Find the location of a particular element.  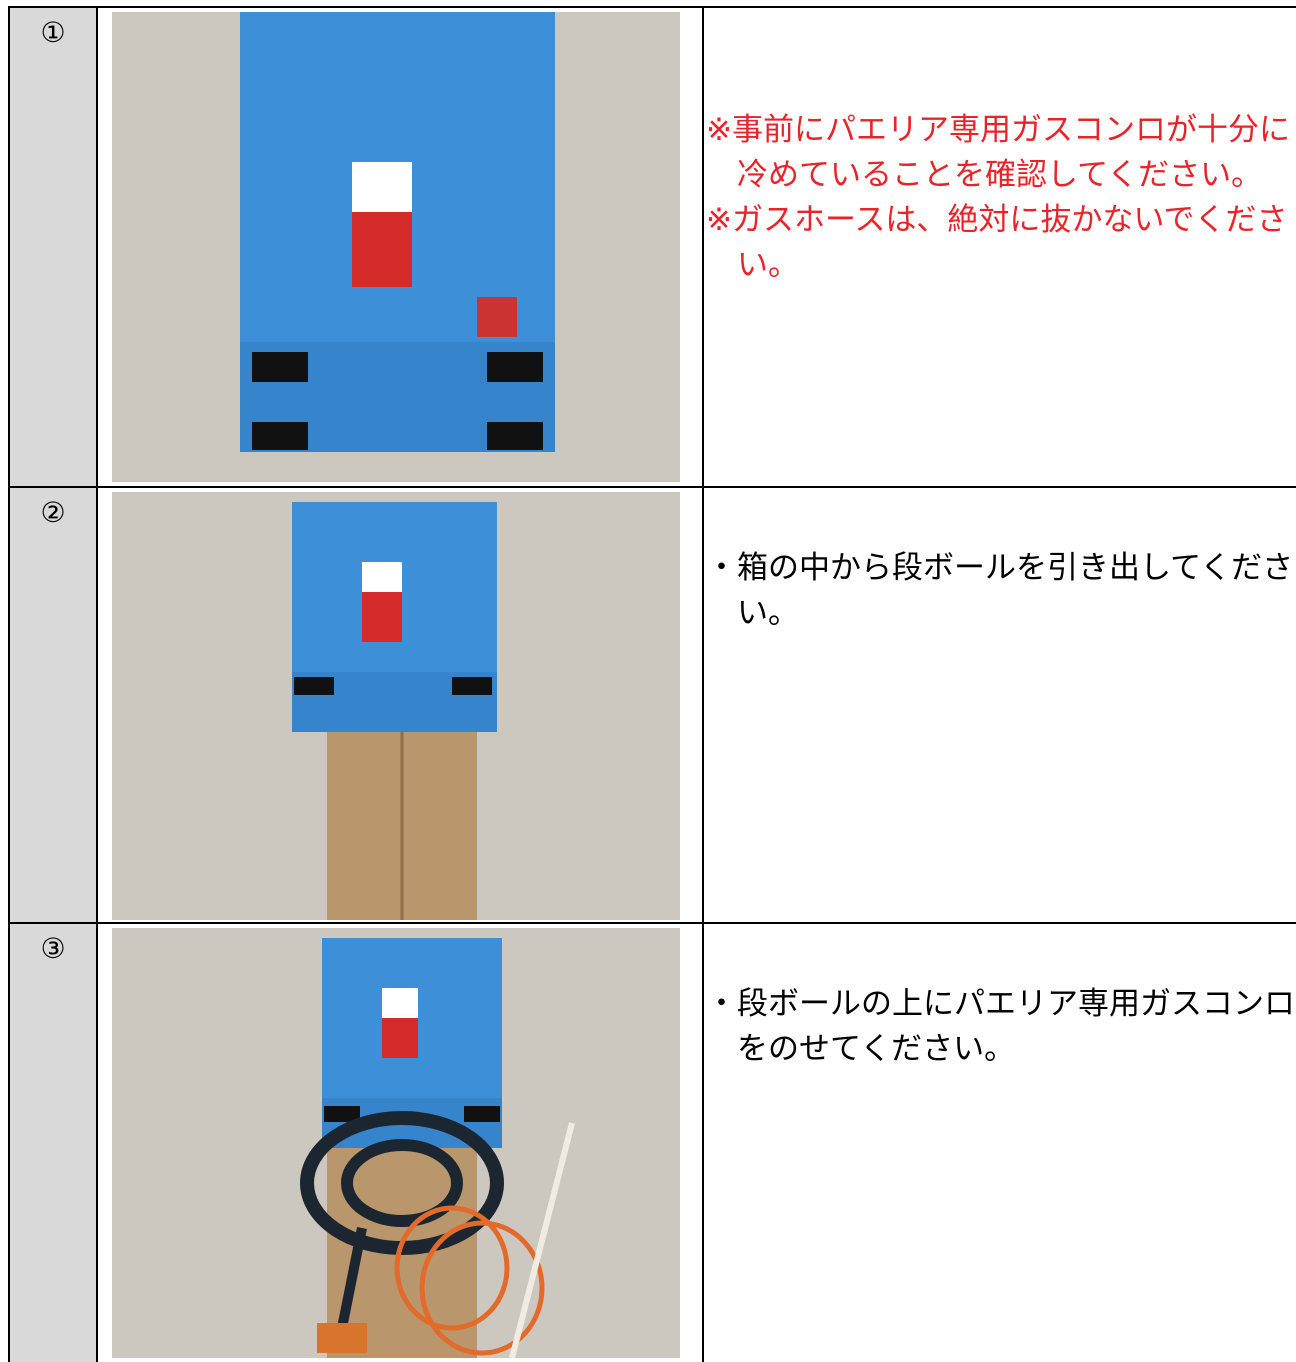

notes-cell: ・段ボールの上にパエリア専用ガスコンロをのせてください。 is located at coordinates (1000, 1143).